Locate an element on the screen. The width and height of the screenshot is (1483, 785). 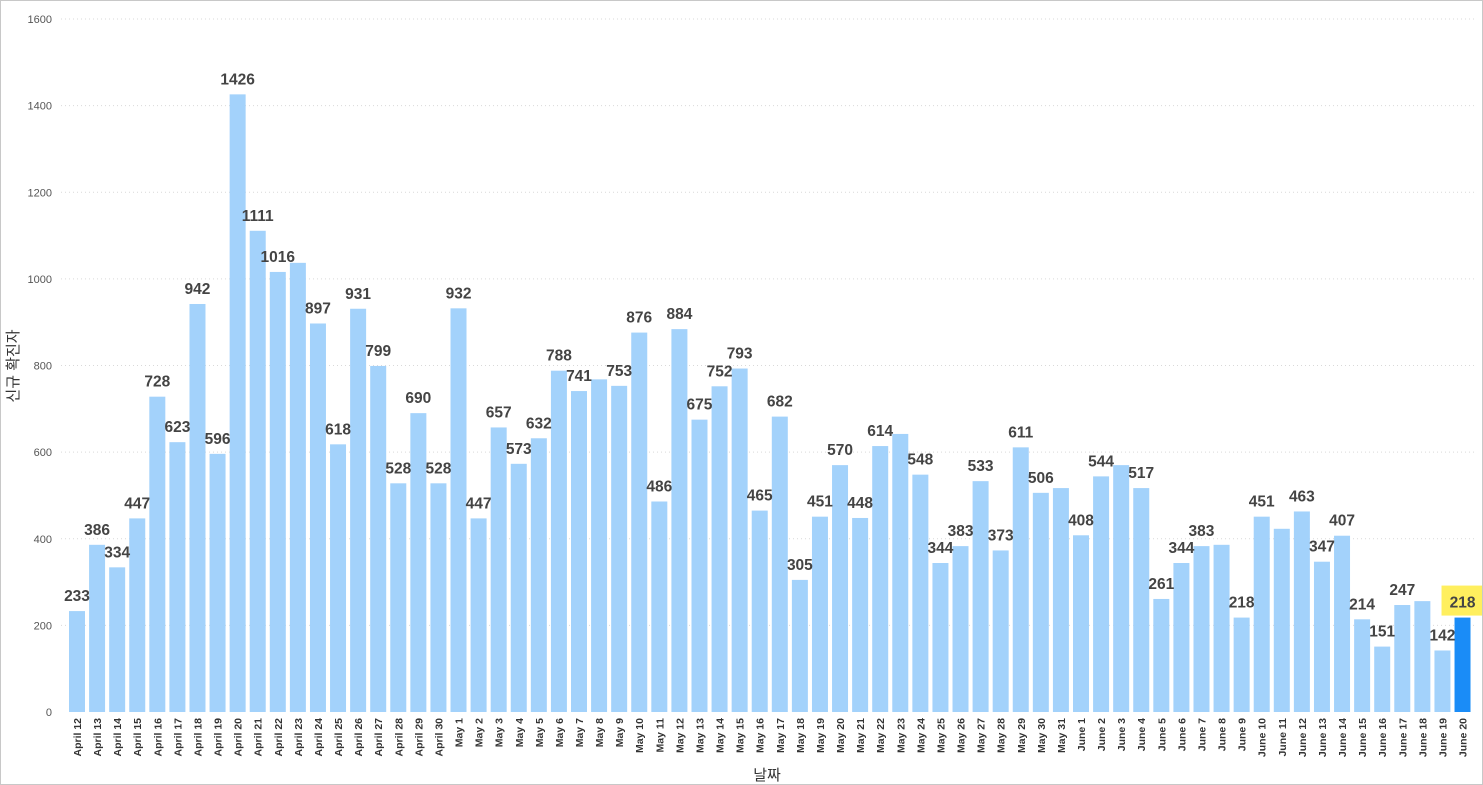
data-label: 728 is located at coordinates (157, 382).